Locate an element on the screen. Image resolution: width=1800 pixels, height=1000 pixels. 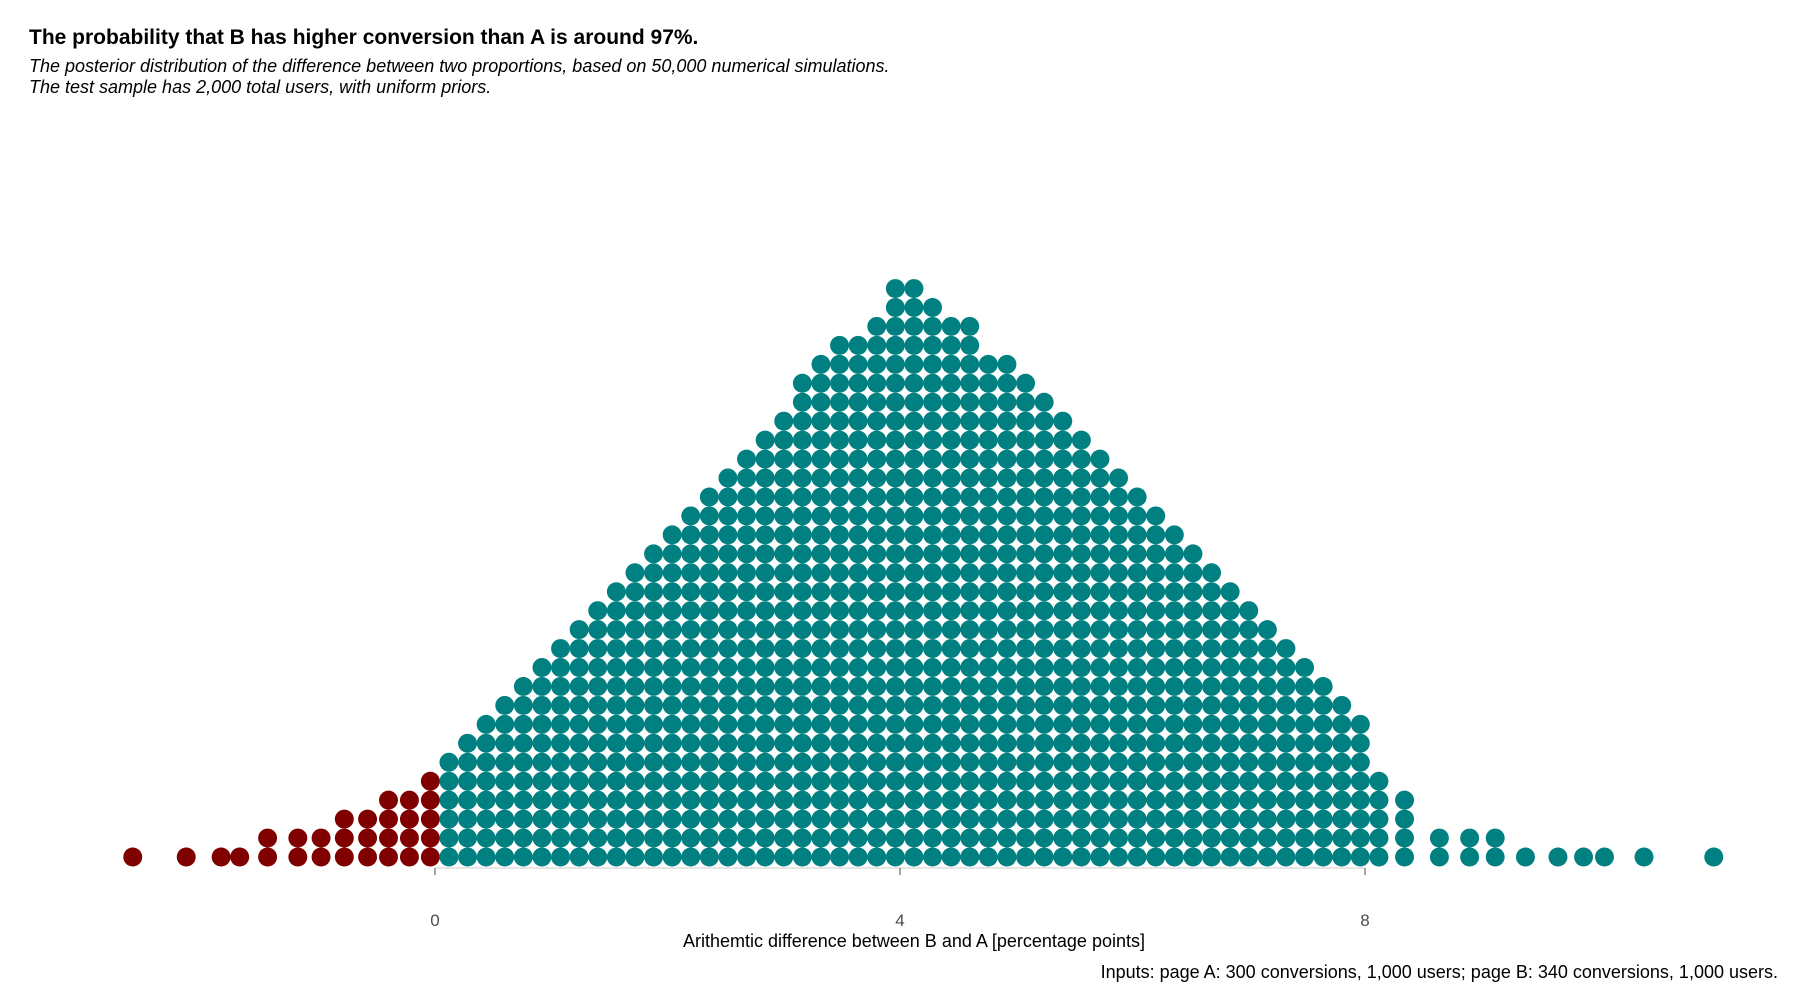
x-tick-label: 0 is located at coordinates (434, 920).